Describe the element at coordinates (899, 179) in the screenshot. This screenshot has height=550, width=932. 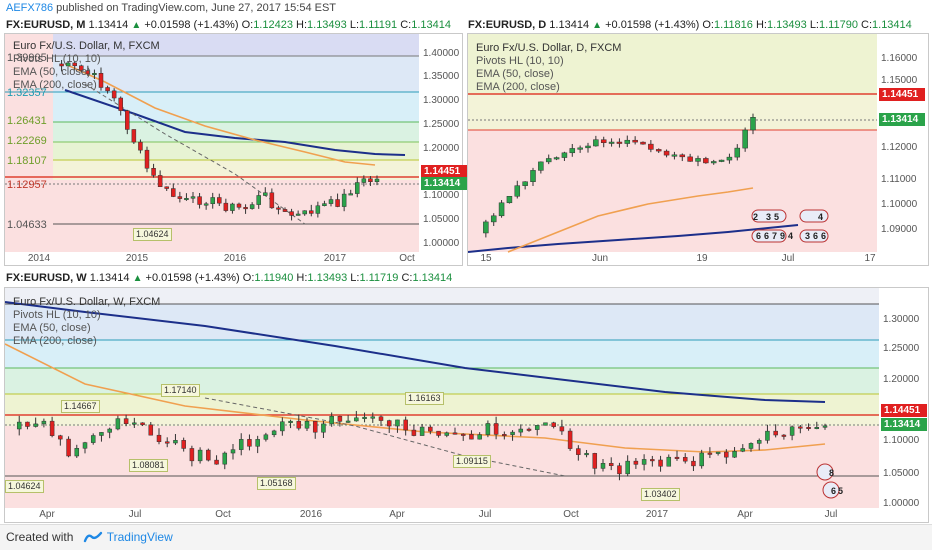
I see `y-tick: 1.11000` at that location.